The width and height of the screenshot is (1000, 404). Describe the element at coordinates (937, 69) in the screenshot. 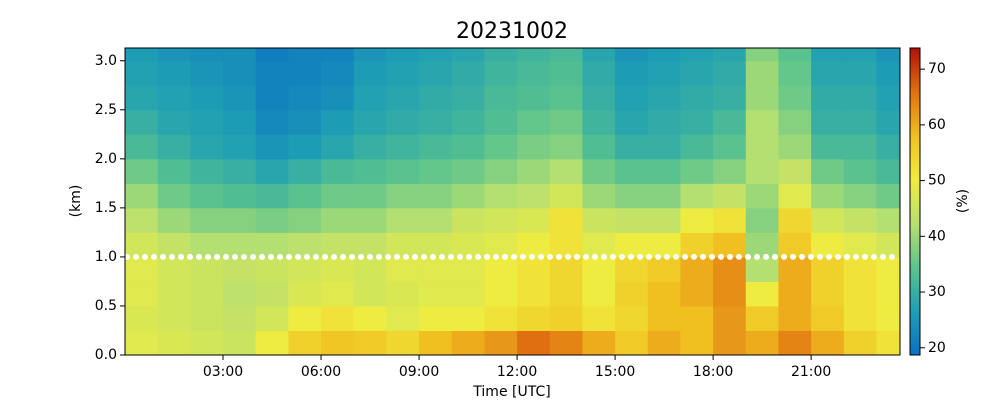

I see `colorbar-tick-label: 70` at that location.